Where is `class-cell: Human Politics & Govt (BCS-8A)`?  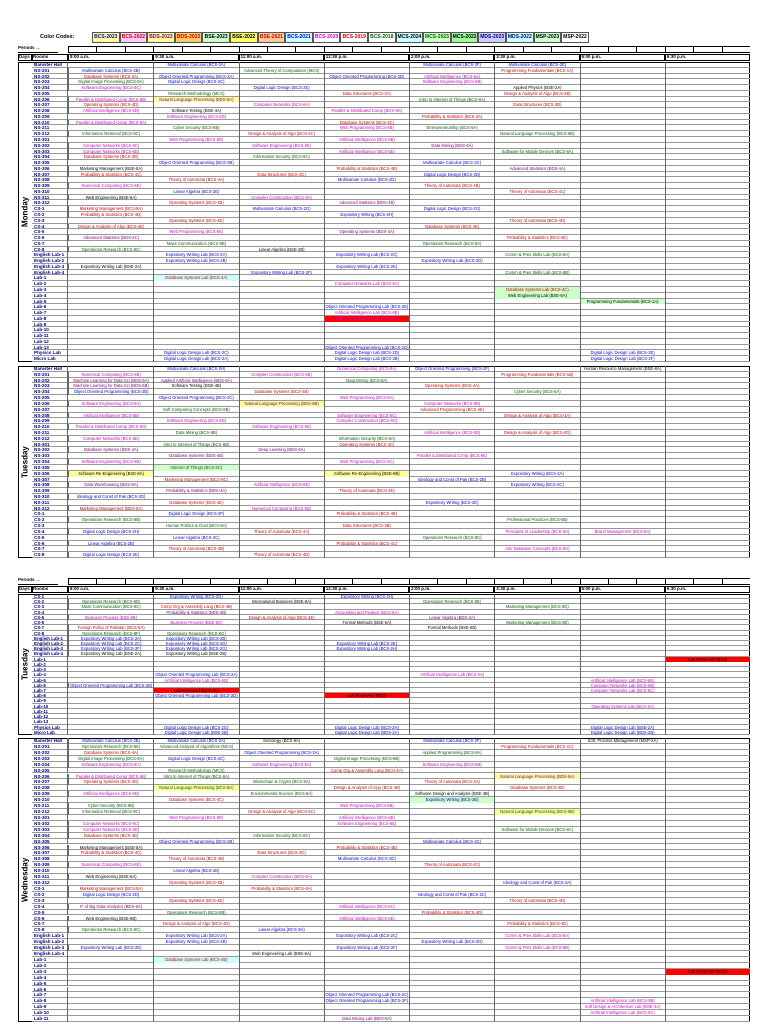
class-cell: Human Politics & Govt (BCS-8A) is located at coordinates (195, 526).